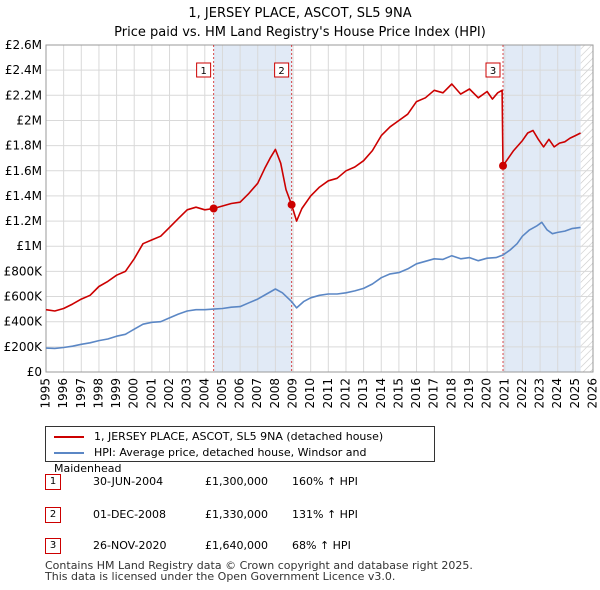 This screenshot has height=590, width=600. What do you see at coordinates (23, 70) in the screenshot?
I see `y-tick-label: £2.4M` at bounding box center [23, 70].